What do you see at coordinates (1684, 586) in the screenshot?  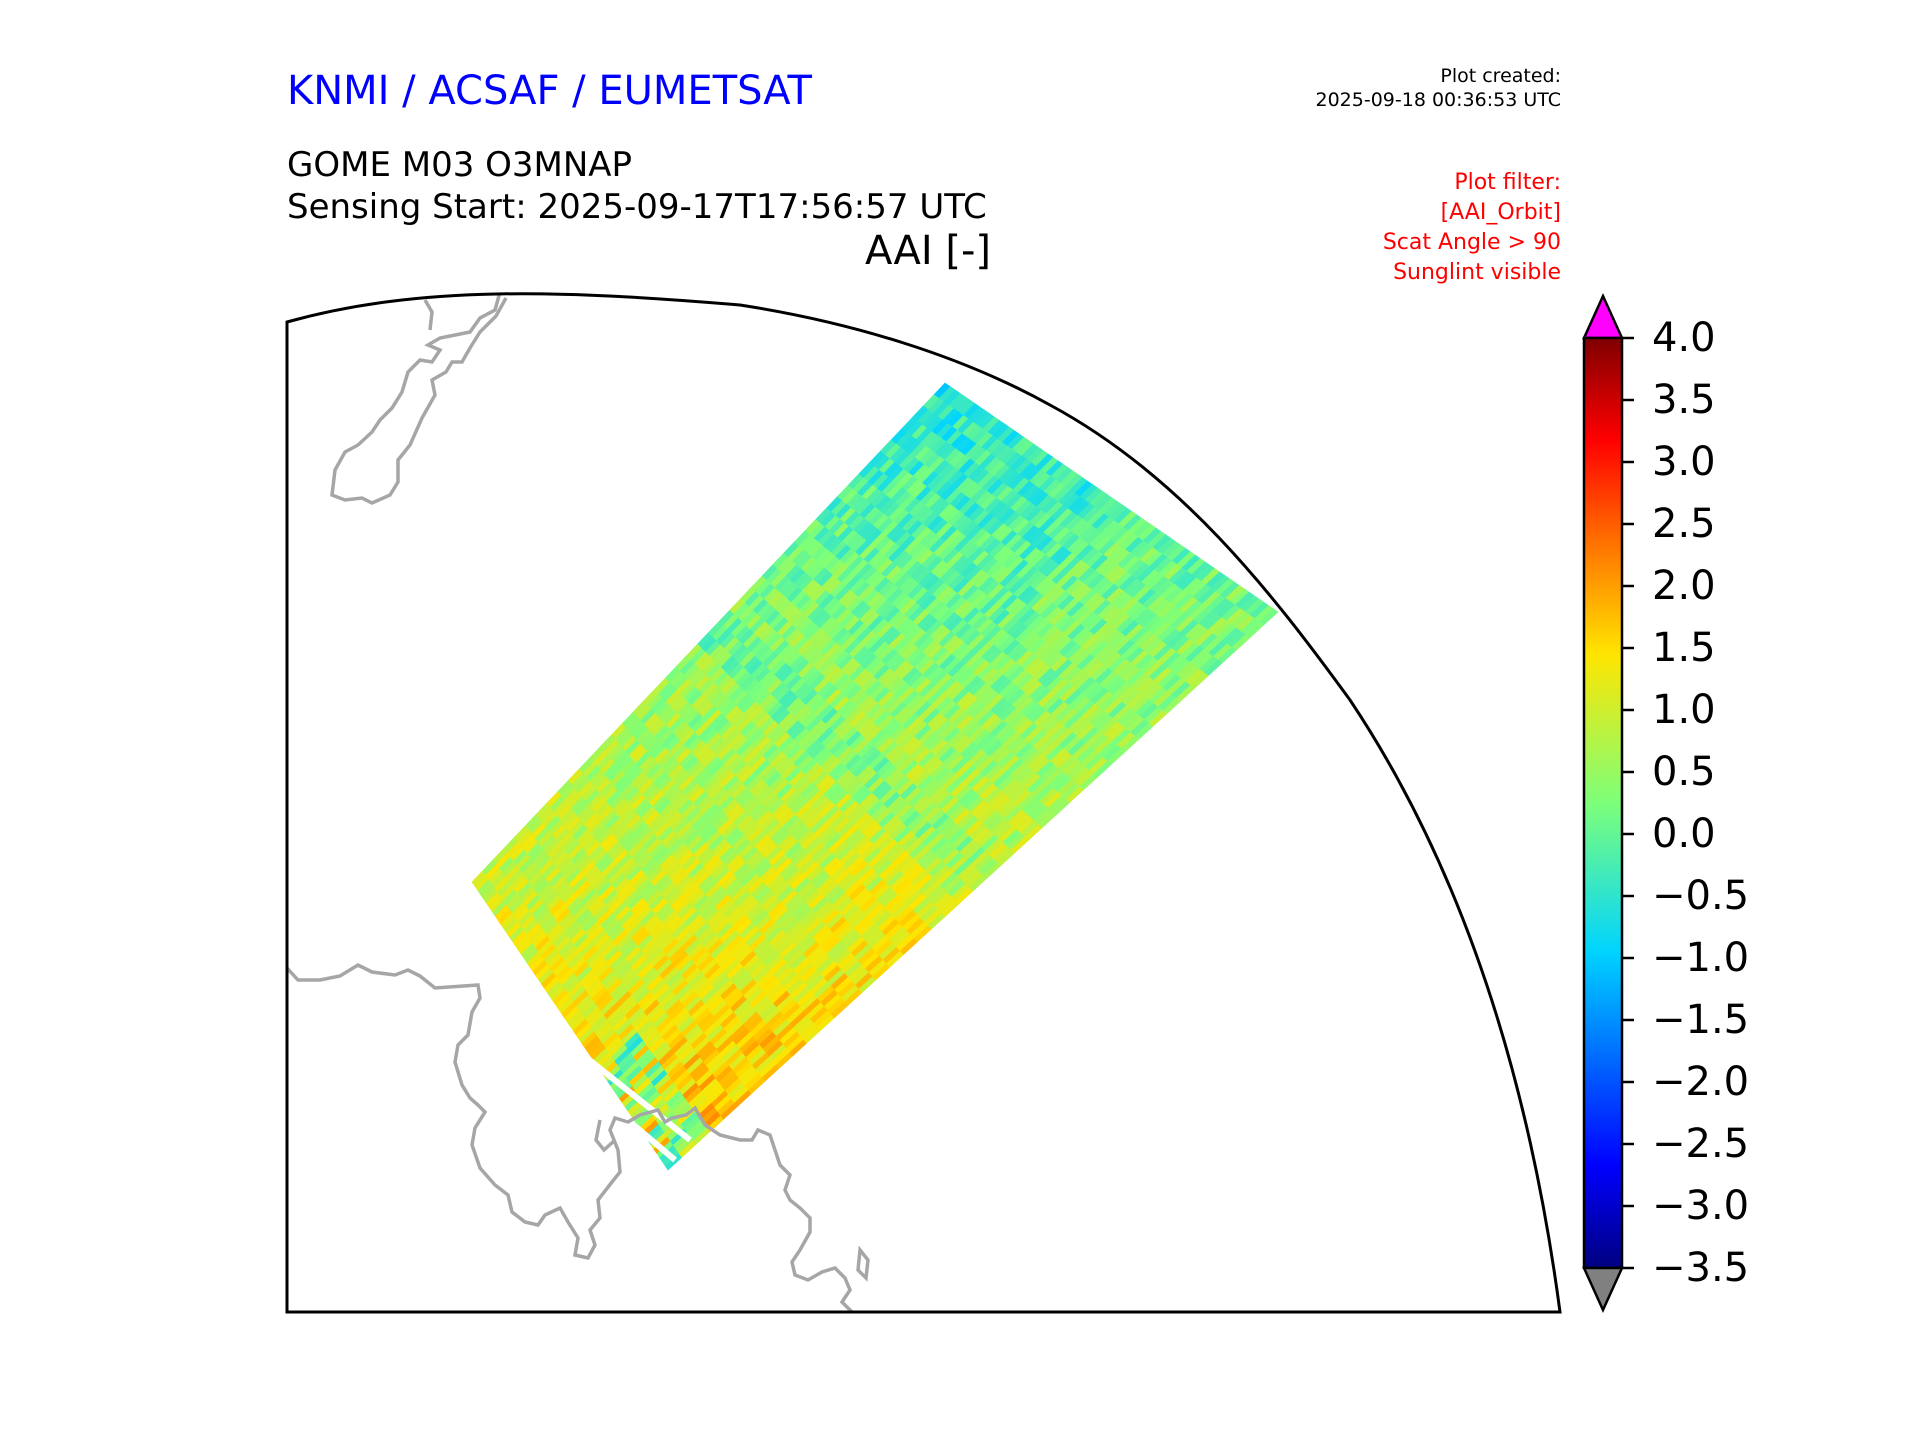 I see `colorbar-tick-label: 2.0` at bounding box center [1684, 586].